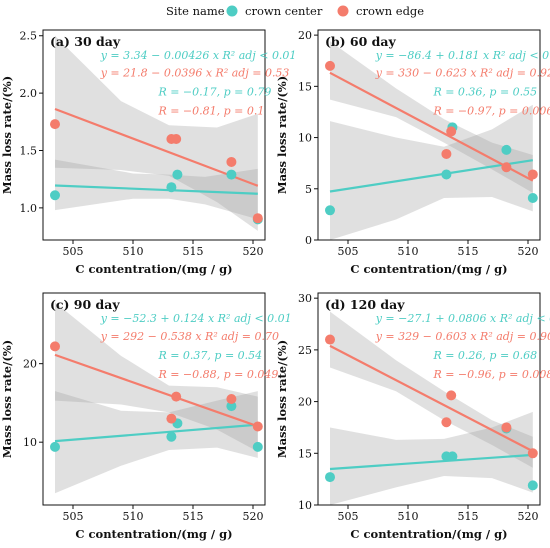  I want to click on legend-marker-crown-center, so click(232, 11).